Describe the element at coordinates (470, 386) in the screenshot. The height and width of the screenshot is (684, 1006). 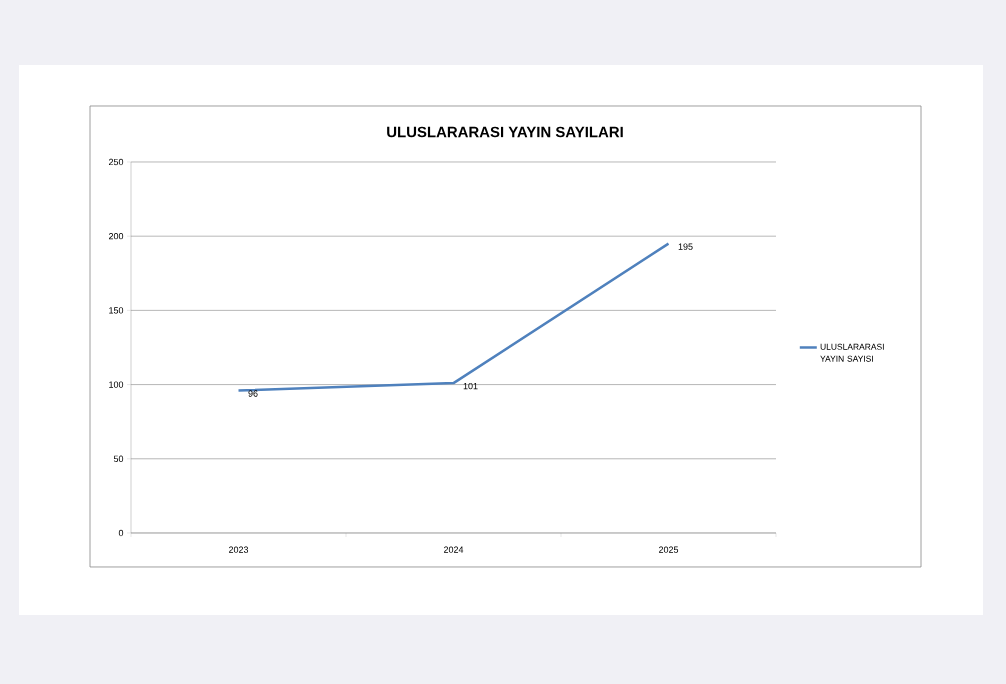
I see `data-label: 101` at that location.